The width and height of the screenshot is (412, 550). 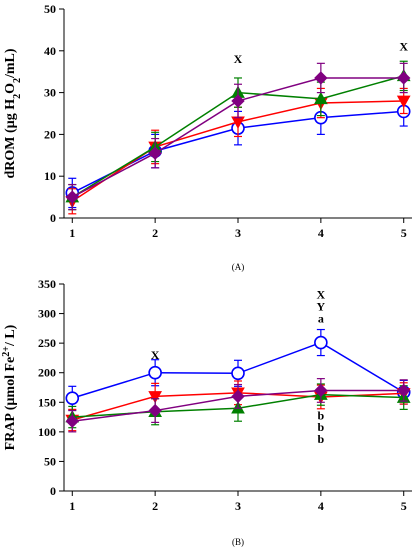 I want to click on chart-a-ytick-label: 30, so click(x=50, y=93).